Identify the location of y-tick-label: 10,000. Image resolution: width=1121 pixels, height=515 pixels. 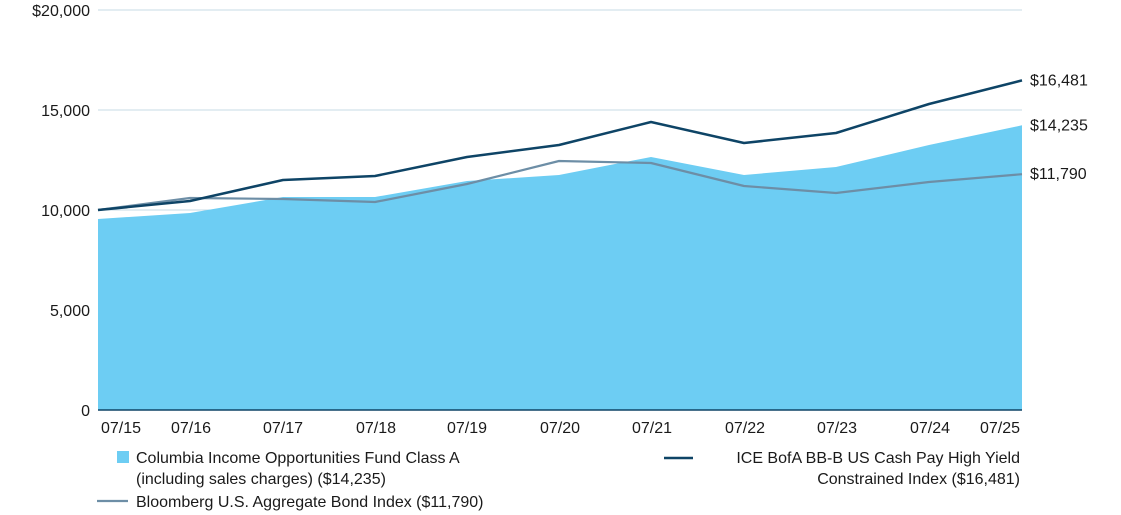
(65, 211).